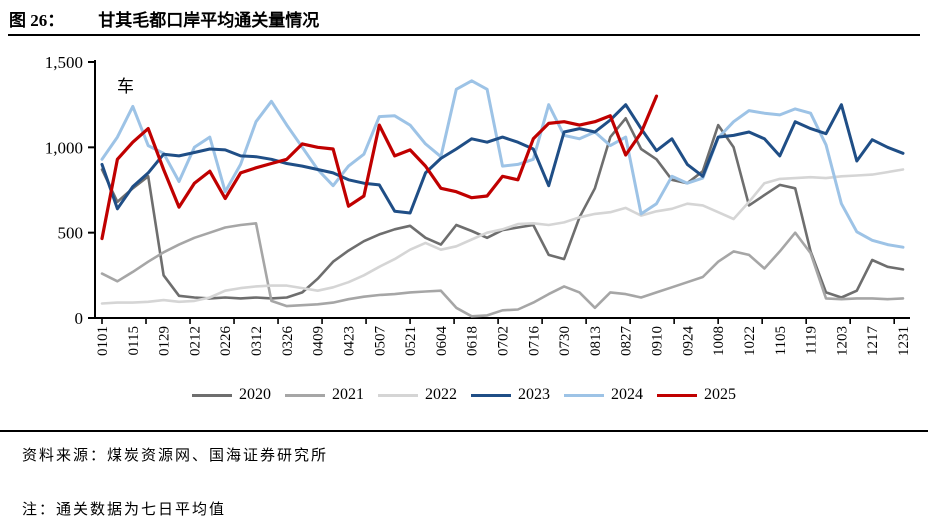 This screenshot has height=528, width=928. Describe the element at coordinates (584, 395) in the screenshot. I see `legend-swatch-2024` at that location.